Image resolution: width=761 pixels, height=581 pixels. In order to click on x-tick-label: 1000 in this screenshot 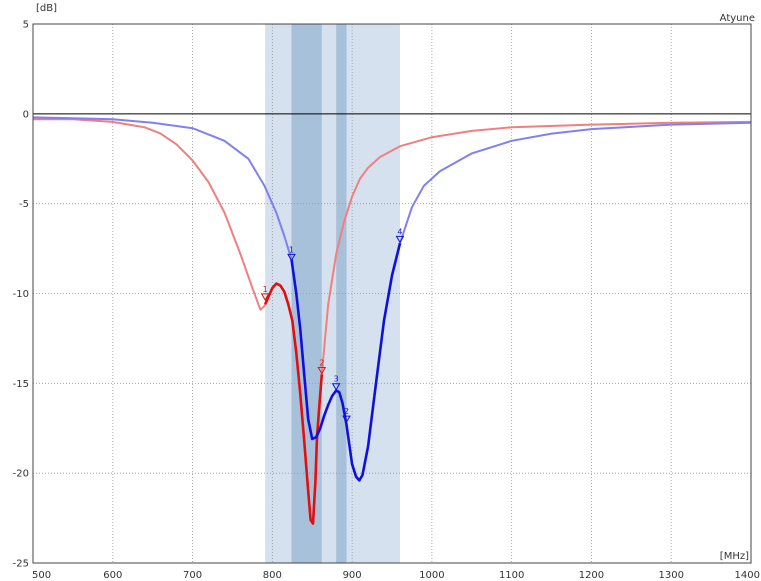, I will do `click(431, 575)`.